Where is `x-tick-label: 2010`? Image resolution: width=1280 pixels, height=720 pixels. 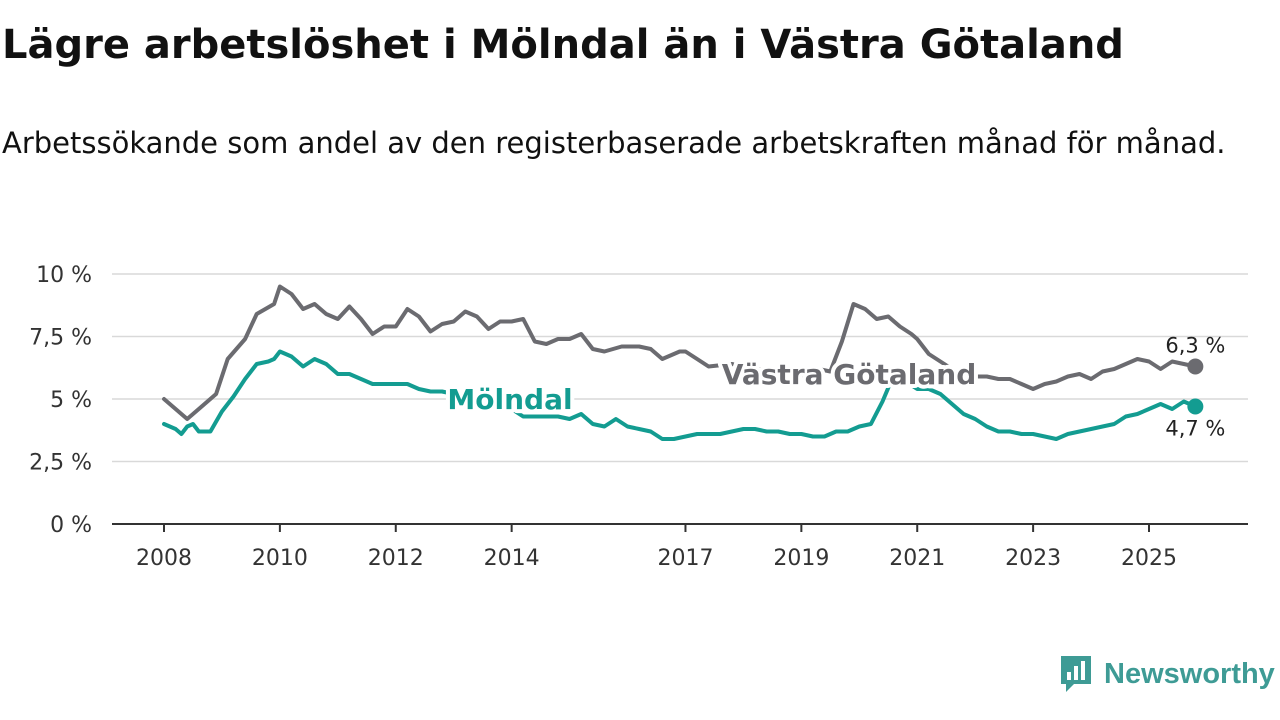
x-tick-label: 2010 is located at coordinates (280, 558).